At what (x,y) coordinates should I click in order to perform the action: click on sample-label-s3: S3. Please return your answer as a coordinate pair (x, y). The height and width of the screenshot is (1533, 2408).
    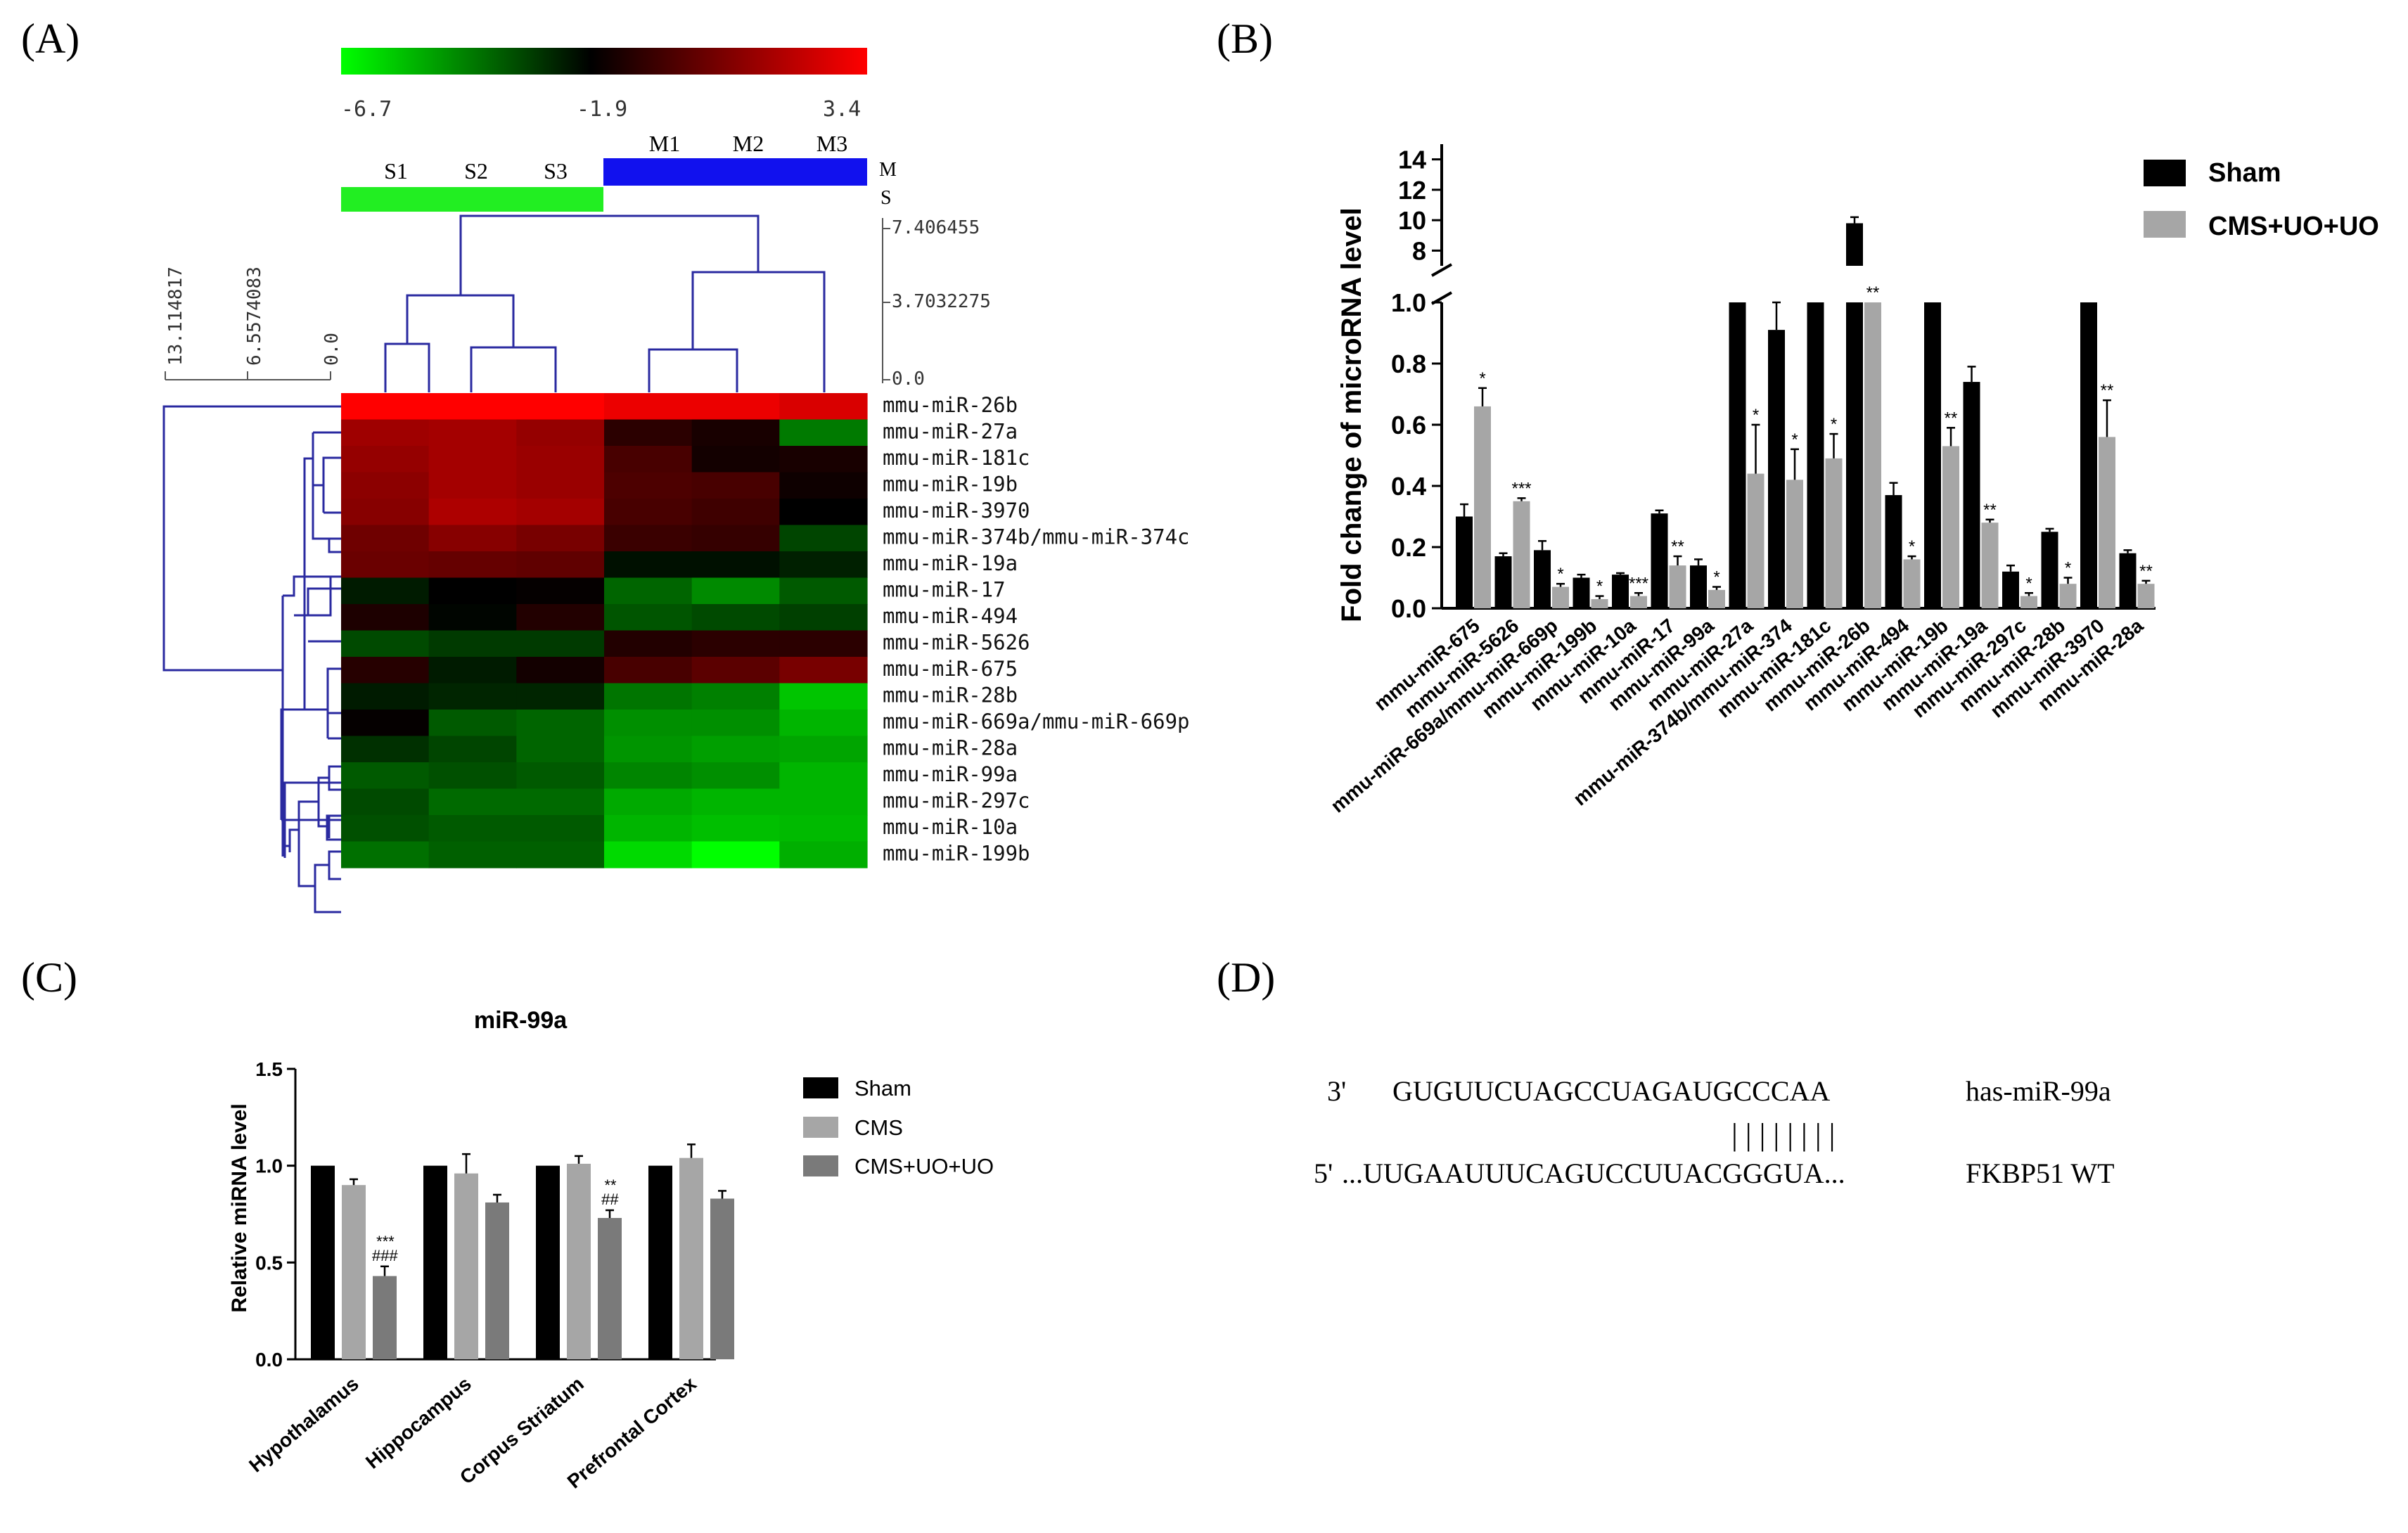
    Looking at the image, I should click on (556, 171).